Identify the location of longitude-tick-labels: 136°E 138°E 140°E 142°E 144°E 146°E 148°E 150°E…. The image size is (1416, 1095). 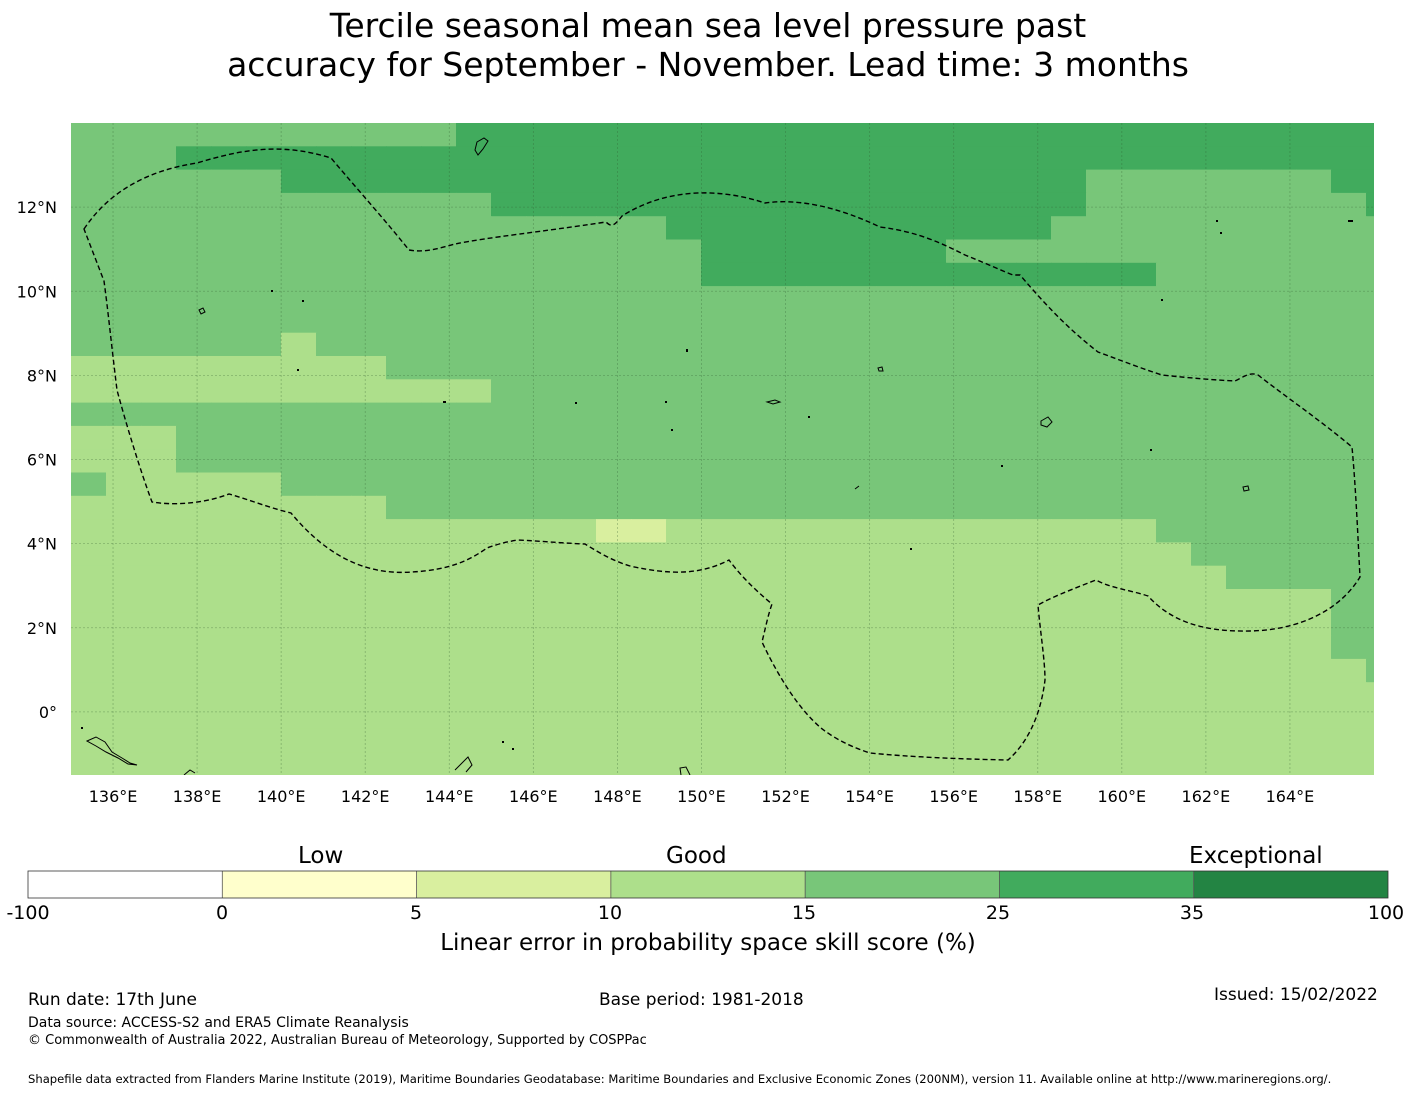
(702, 796).